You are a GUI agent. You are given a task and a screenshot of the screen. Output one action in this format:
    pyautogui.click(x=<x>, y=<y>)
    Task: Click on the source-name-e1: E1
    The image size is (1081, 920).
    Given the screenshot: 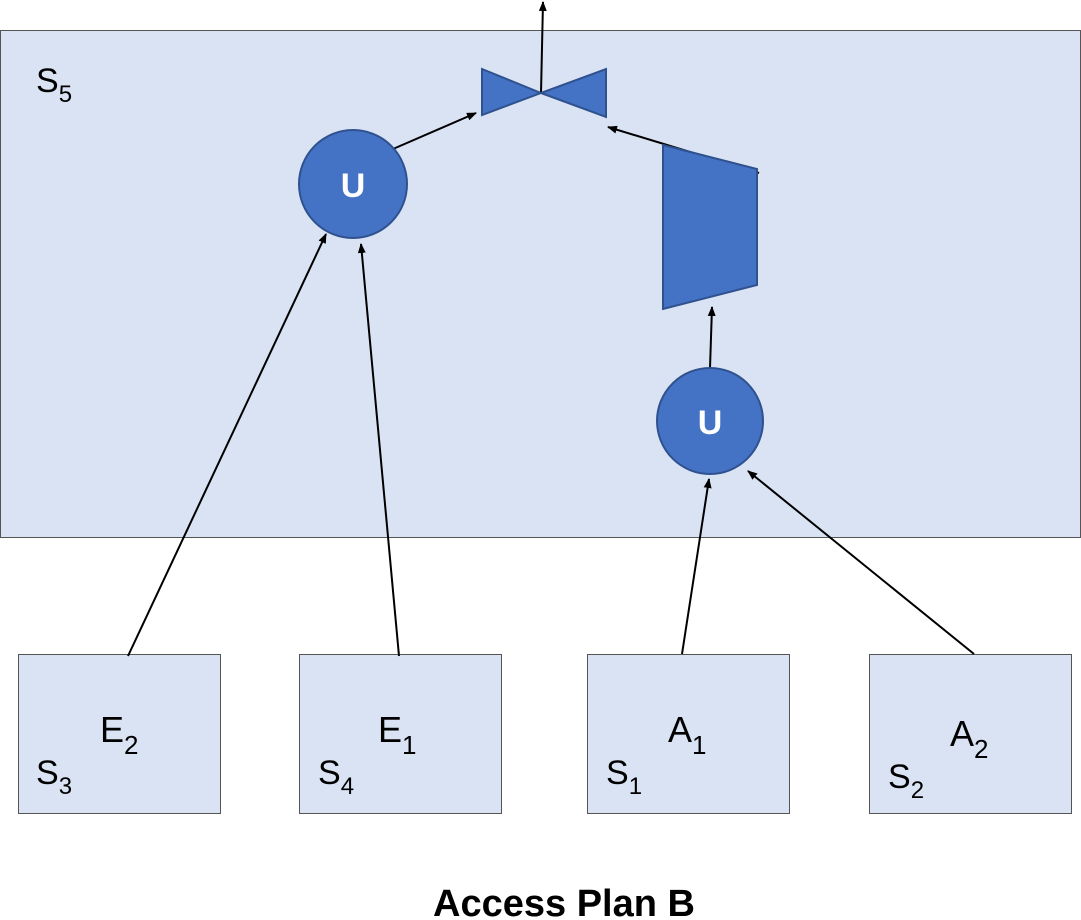 What is the action you would take?
    pyautogui.click(x=397, y=734)
    